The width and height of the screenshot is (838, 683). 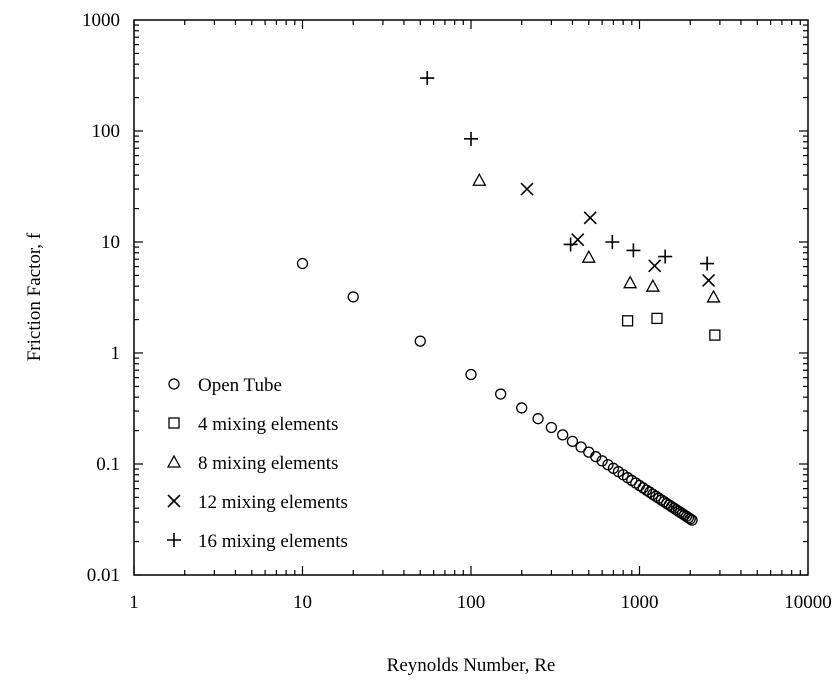 I want to click on y-tick-label: 1, so click(x=116, y=353).